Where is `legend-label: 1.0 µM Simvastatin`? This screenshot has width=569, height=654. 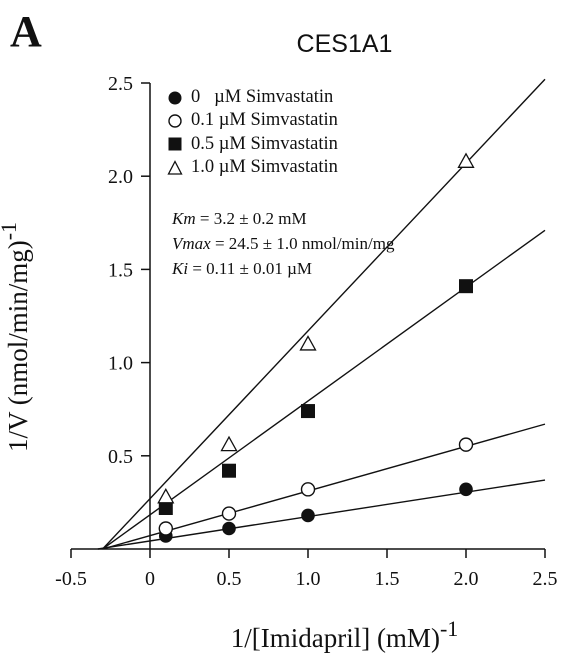 legend-label: 1.0 µM Simvastatin is located at coordinates (264, 166).